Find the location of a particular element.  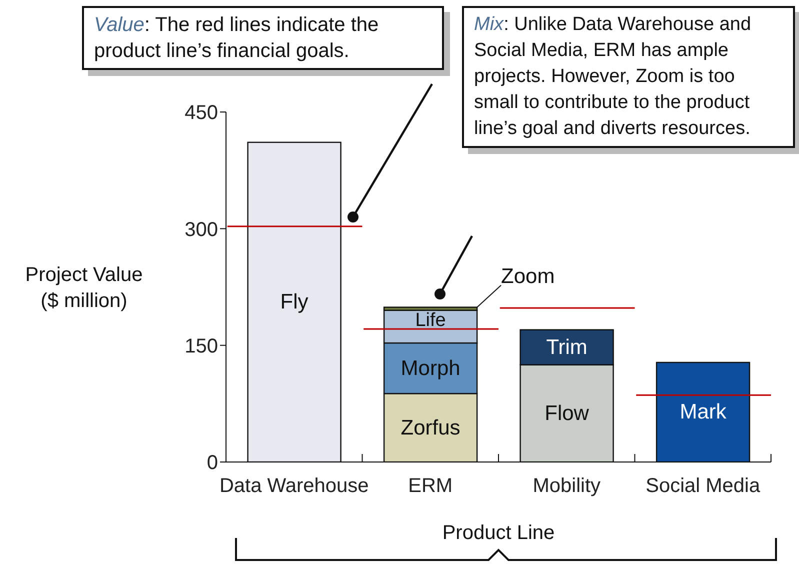

x-tick-label: Data Warehouse is located at coordinates (294, 486).